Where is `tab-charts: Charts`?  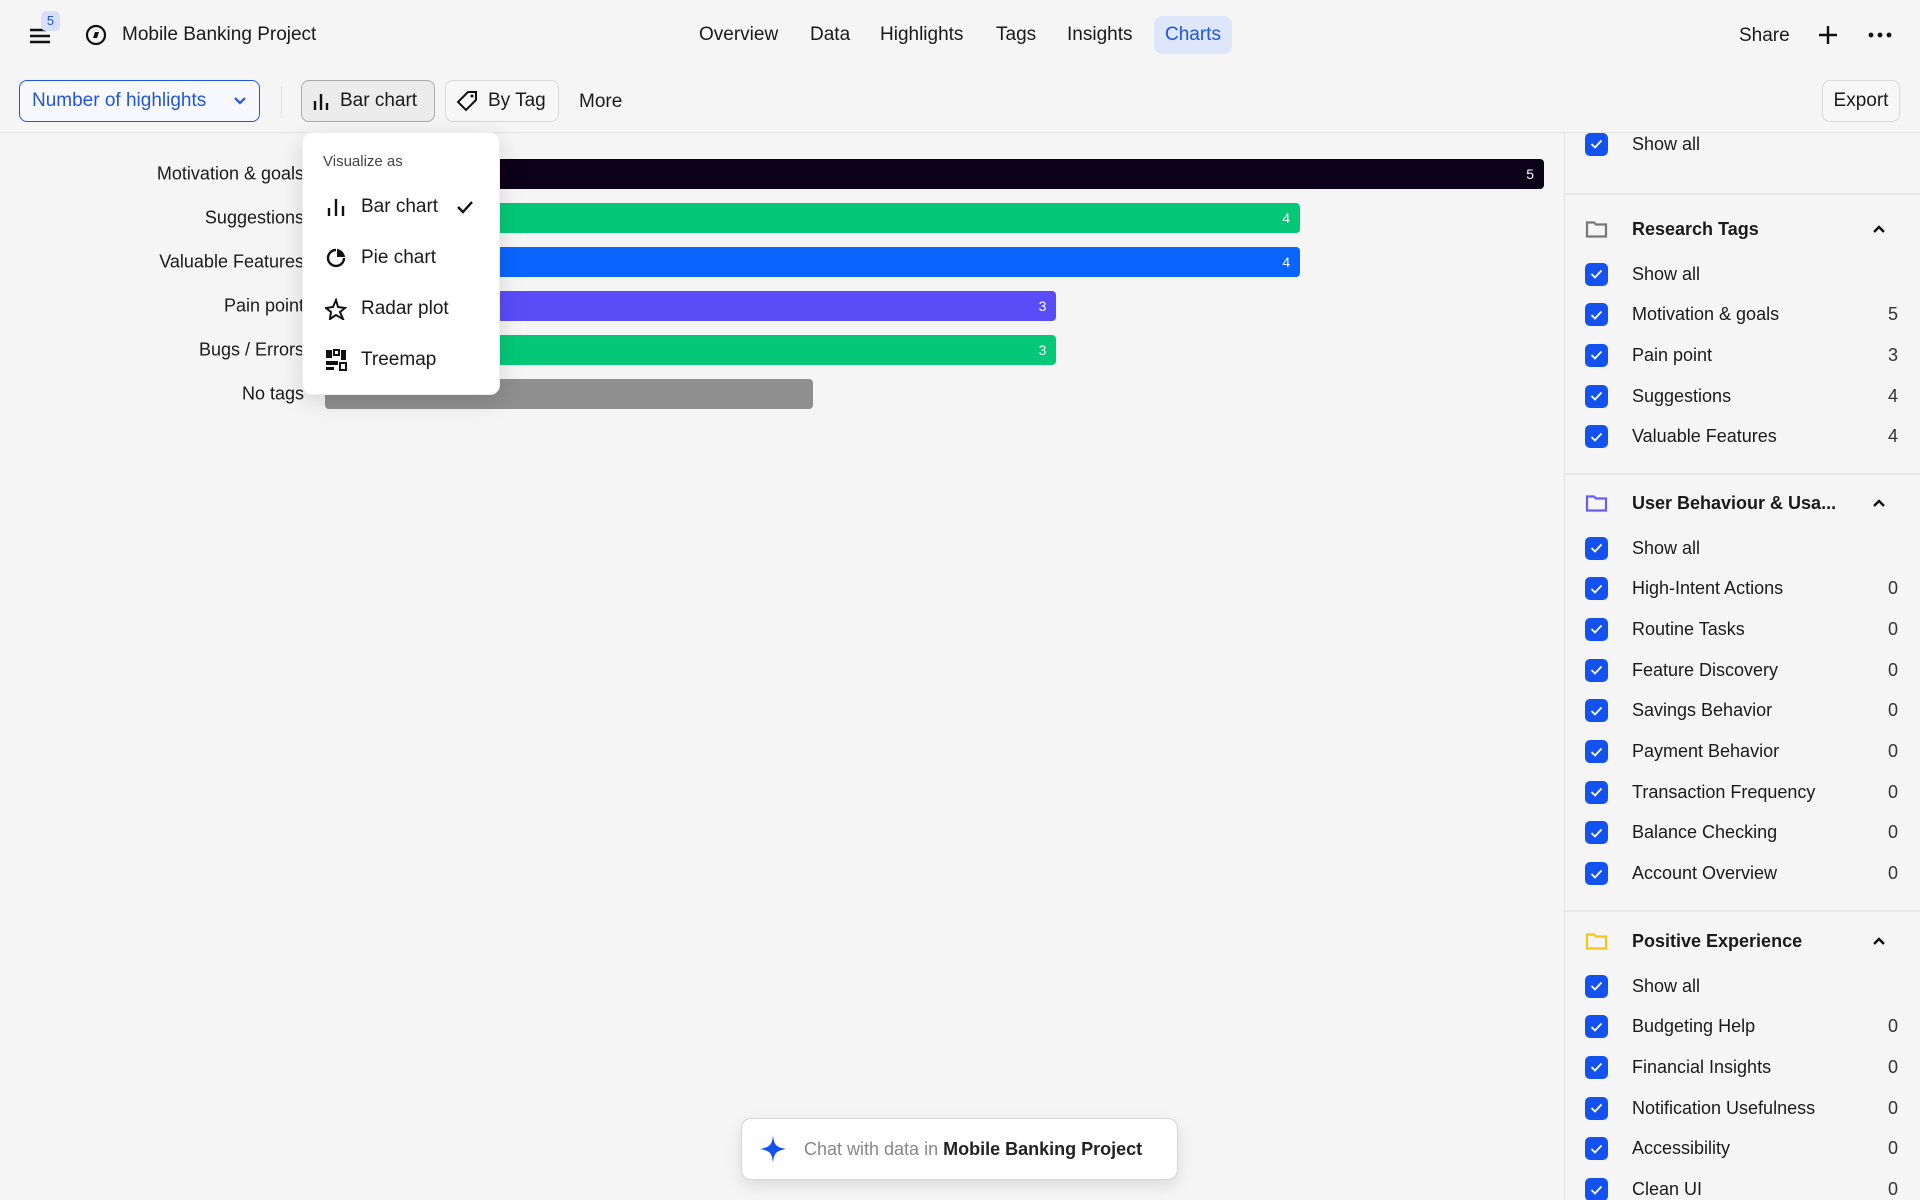
tab-charts: Charts is located at coordinates (1193, 35).